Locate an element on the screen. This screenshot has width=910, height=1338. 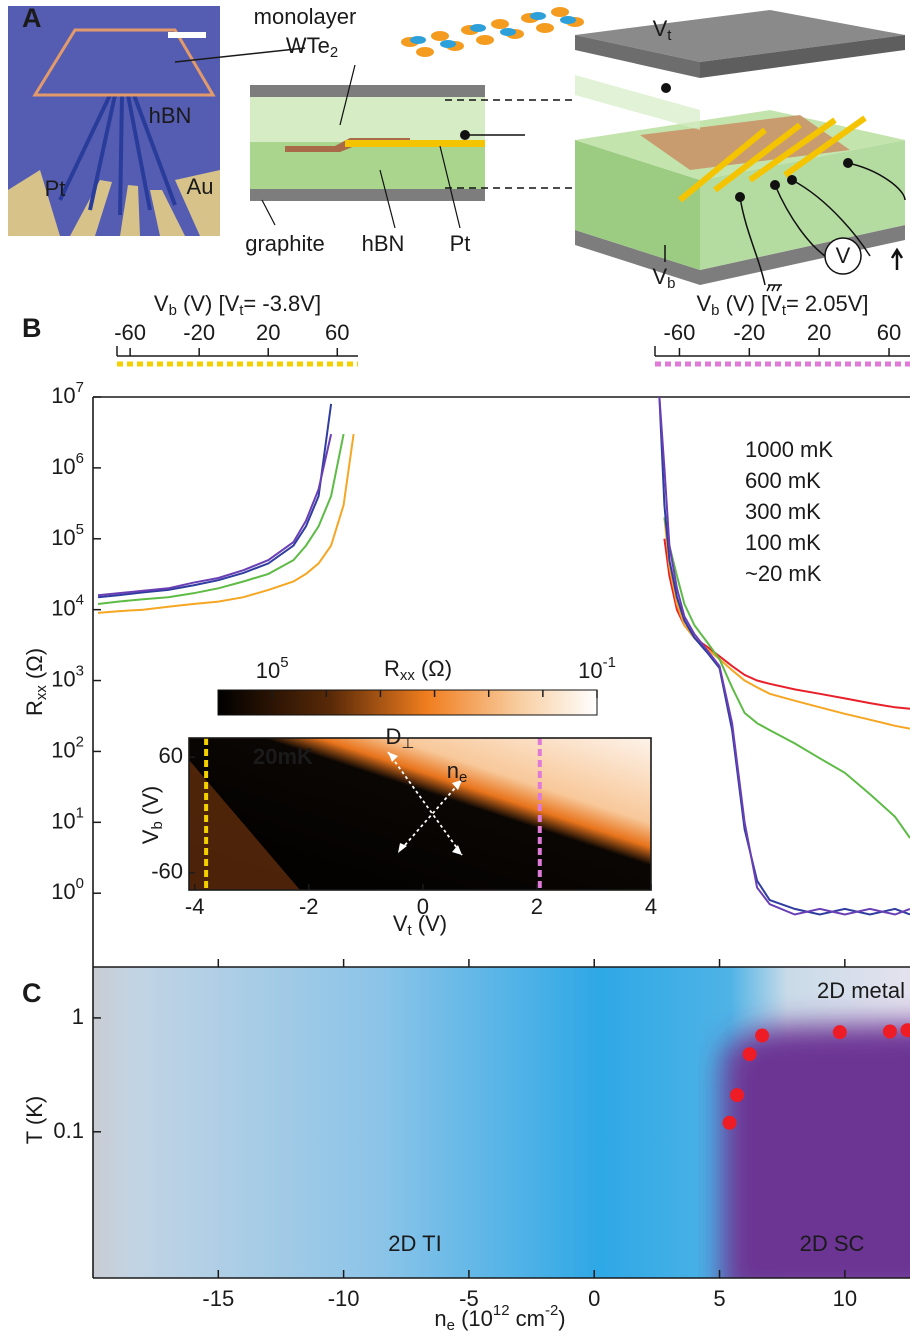
top-axis-title: Vb (V) [Vt= 2.05V] is located at coordinates (782, 305).